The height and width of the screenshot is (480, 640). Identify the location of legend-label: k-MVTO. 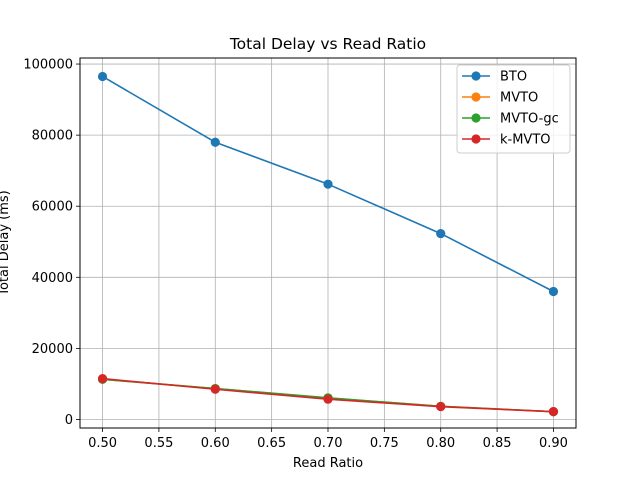
(525, 140).